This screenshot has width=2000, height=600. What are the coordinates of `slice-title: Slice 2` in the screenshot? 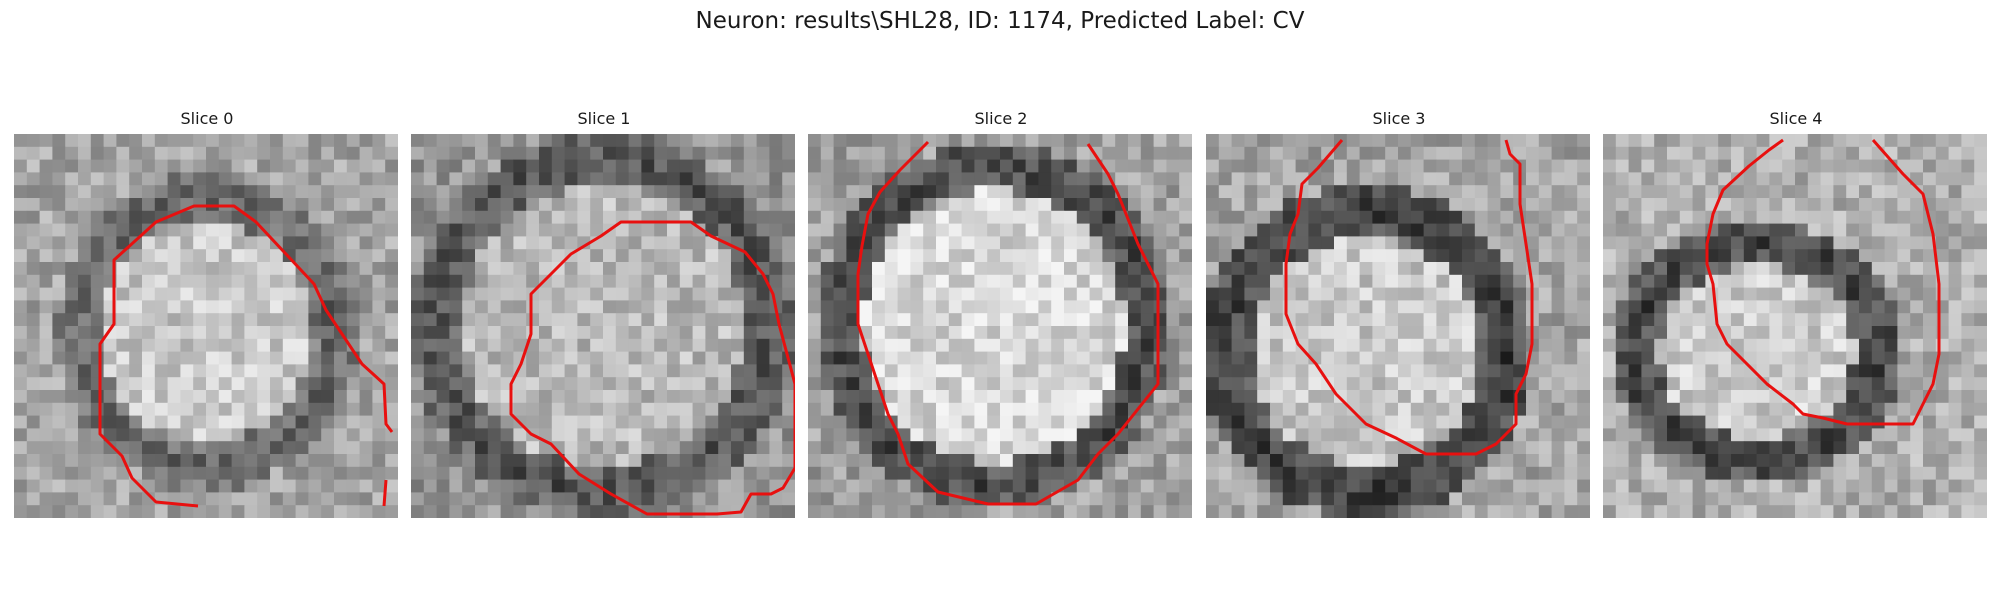 It's located at (1001, 118).